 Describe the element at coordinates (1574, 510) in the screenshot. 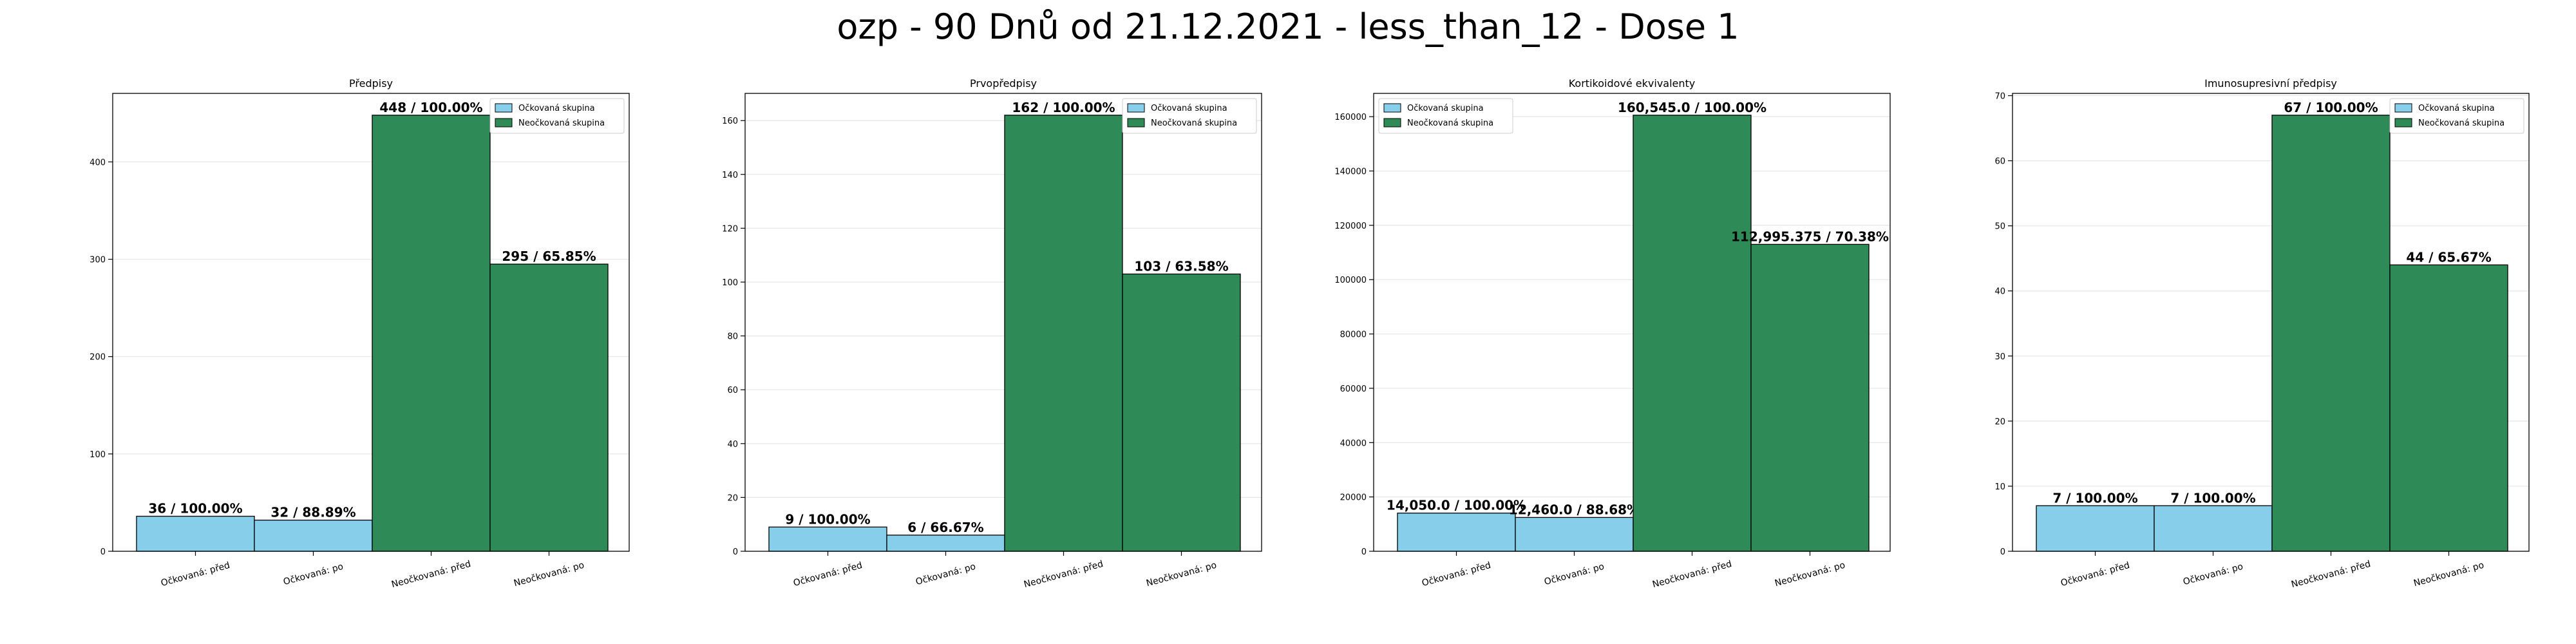

I see `data-label: 12,460.0 / 88.68%` at that location.